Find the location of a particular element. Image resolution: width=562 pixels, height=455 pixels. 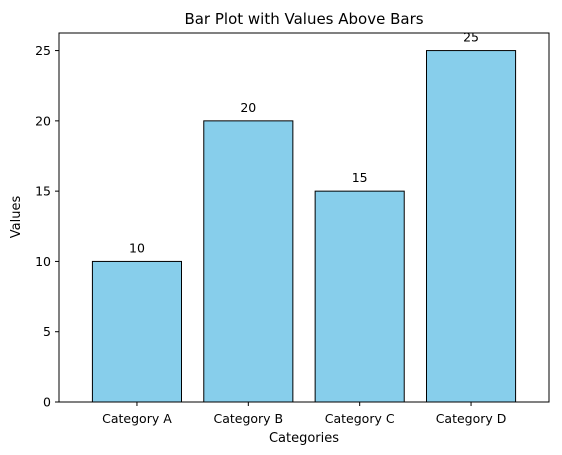

y-tick-label-0: 0 is located at coordinates (47, 402).